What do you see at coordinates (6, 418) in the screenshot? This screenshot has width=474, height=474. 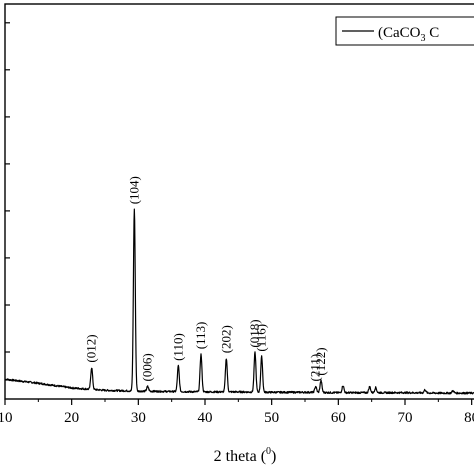 I see `x-tick-label: 10` at bounding box center [6, 418].